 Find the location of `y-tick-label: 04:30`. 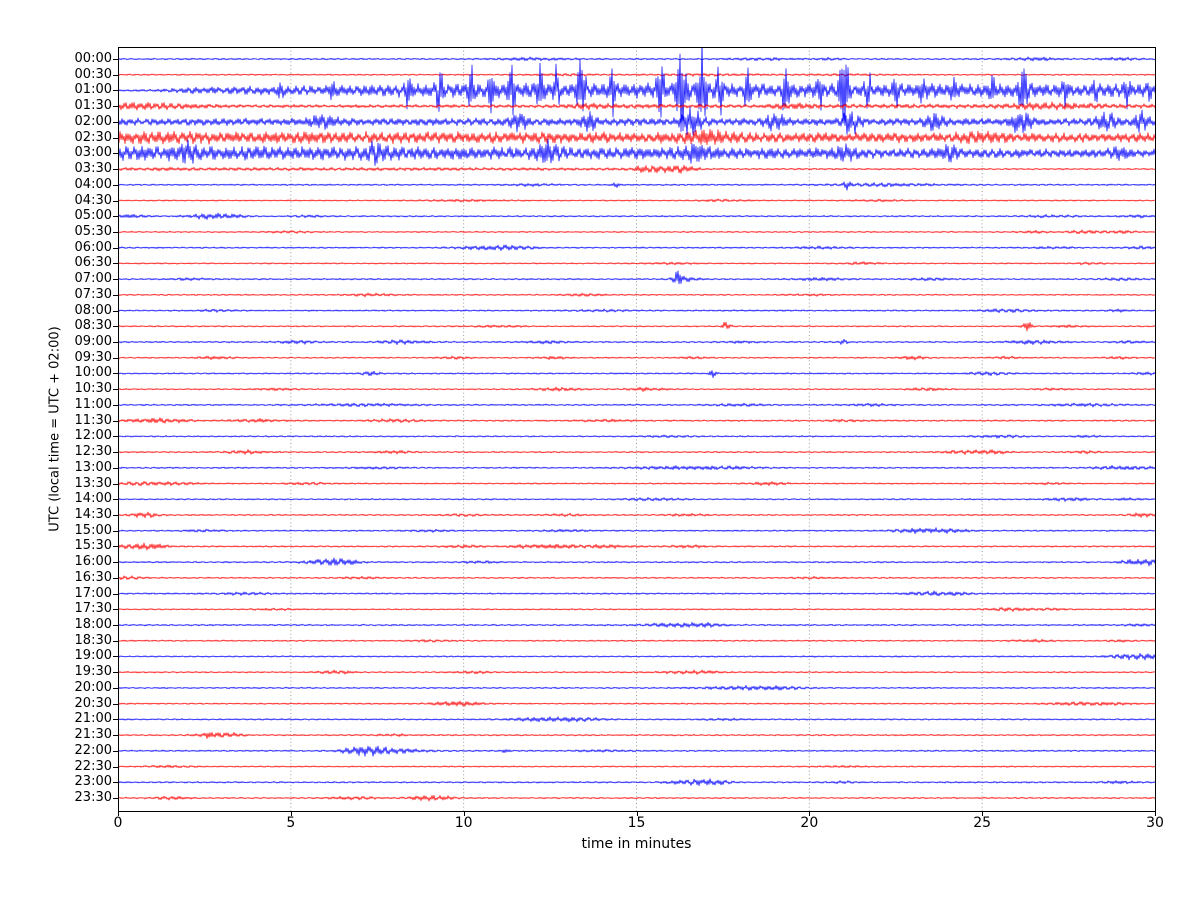

y-tick-label: 04:30 is located at coordinates (93, 200).